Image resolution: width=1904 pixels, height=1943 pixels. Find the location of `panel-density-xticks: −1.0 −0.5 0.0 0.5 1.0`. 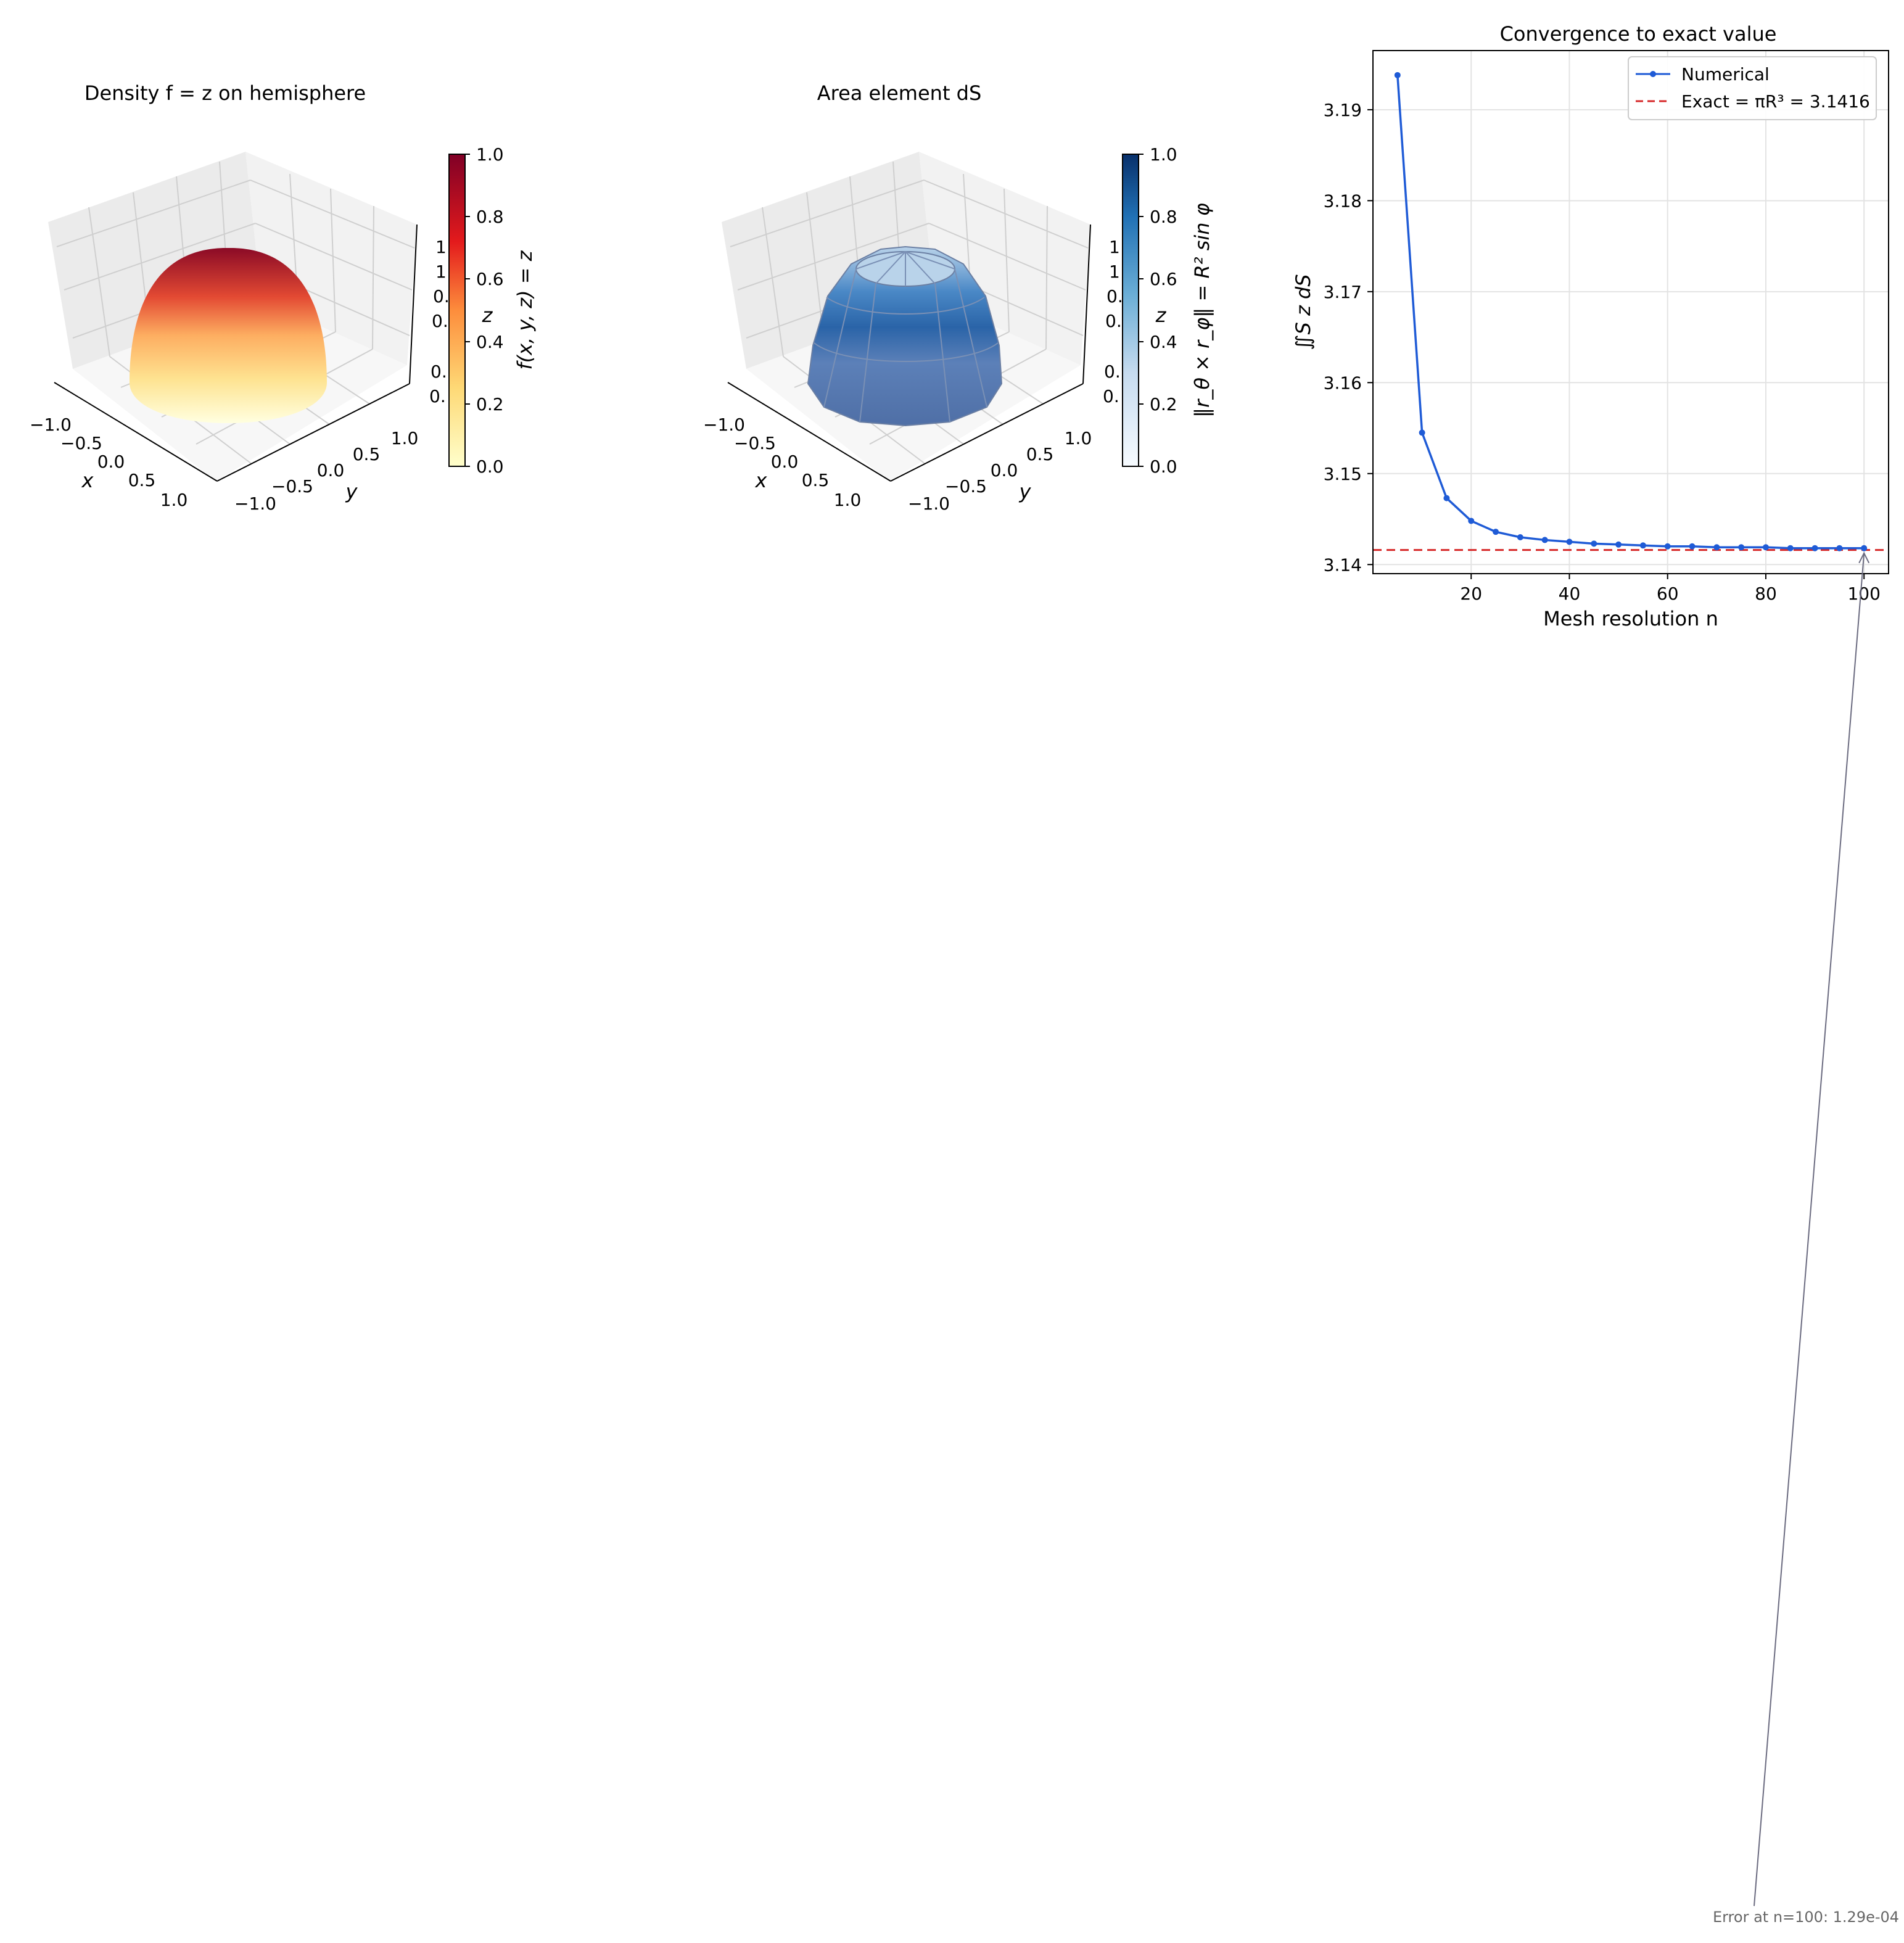

panel-density-xticks: −1.0 −0.5 0.0 0.5 1.0 is located at coordinates (109, 462).